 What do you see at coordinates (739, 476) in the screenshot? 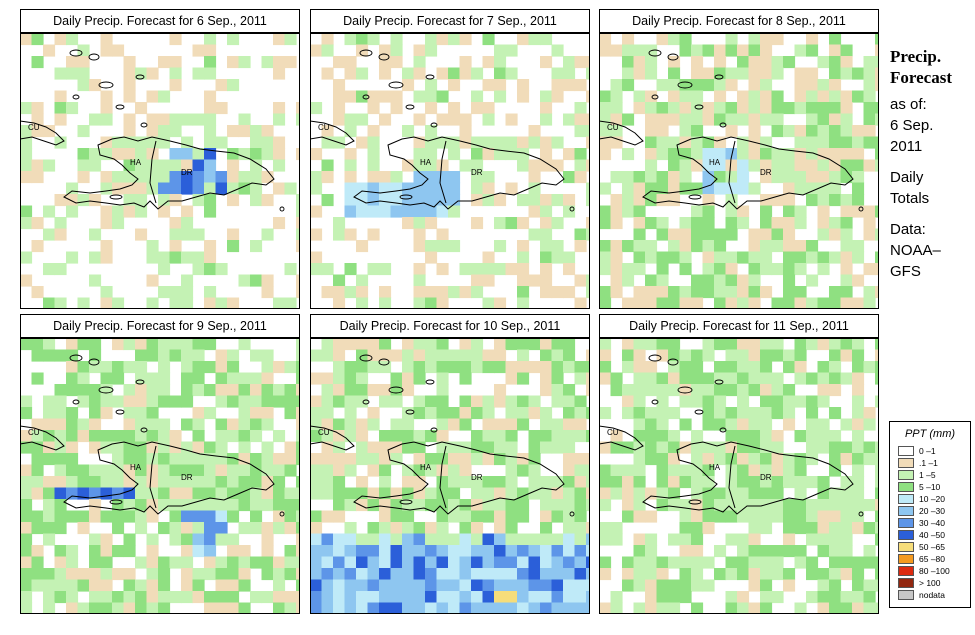
I see `precip-map: CU HA DR` at bounding box center [739, 476].